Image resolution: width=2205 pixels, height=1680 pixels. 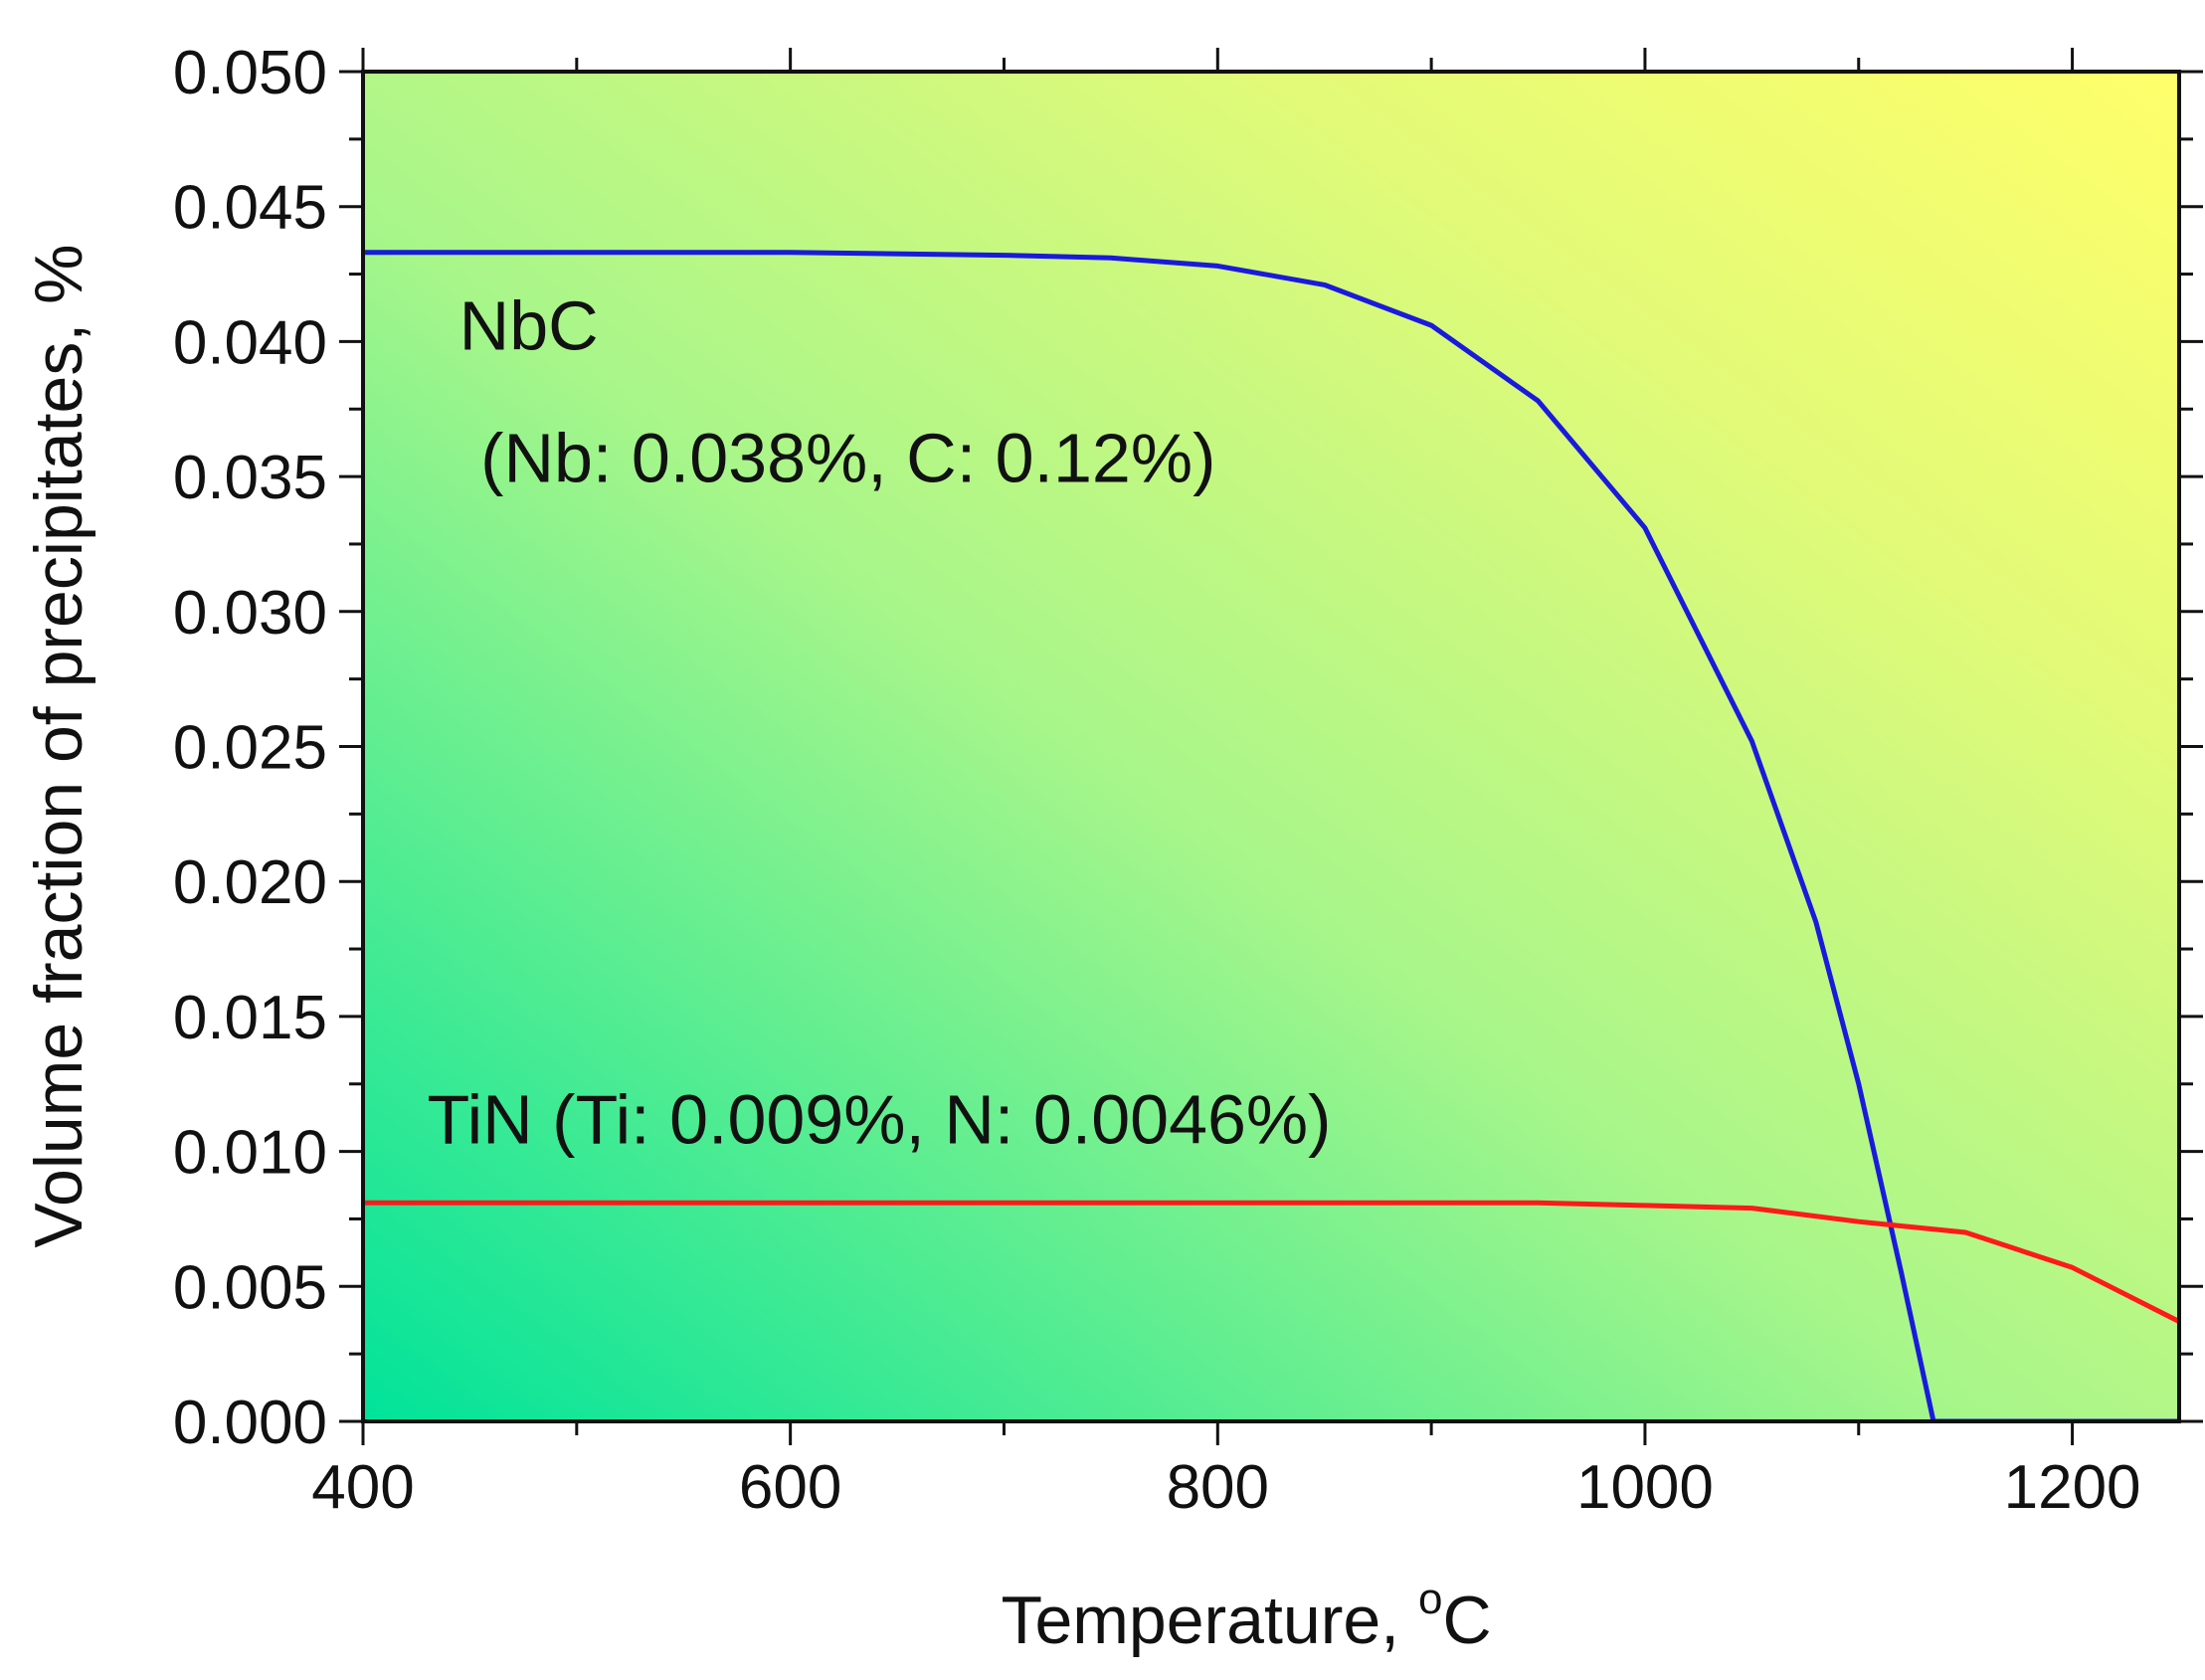 I want to click on x-tick-label: 1000, so click(x=1645, y=1487).